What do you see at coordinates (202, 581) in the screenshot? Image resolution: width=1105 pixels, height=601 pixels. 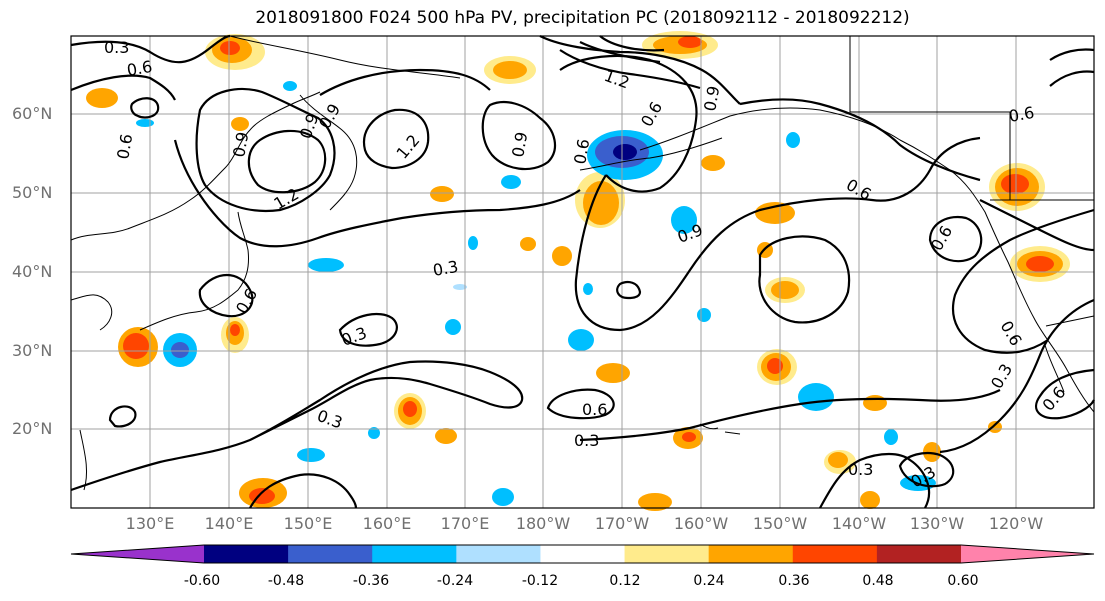 I see `colorbar-tick-label: -0.60` at bounding box center [202, 581].